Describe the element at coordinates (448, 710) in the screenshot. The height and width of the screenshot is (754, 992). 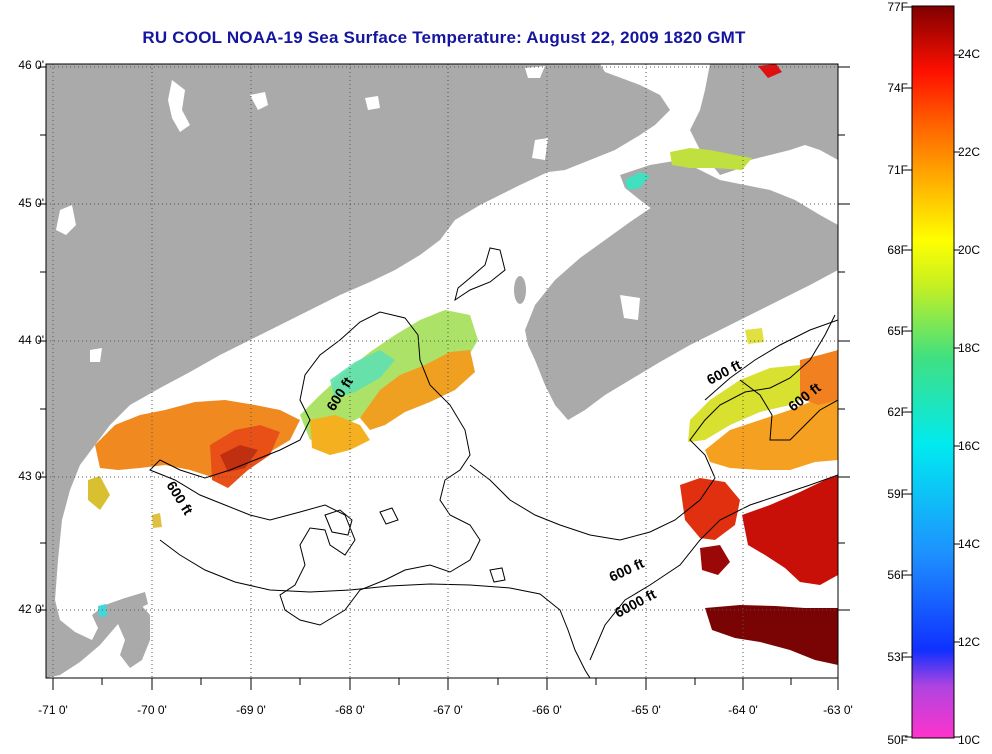
I see `lon-label-67: -67 0'` at that location.